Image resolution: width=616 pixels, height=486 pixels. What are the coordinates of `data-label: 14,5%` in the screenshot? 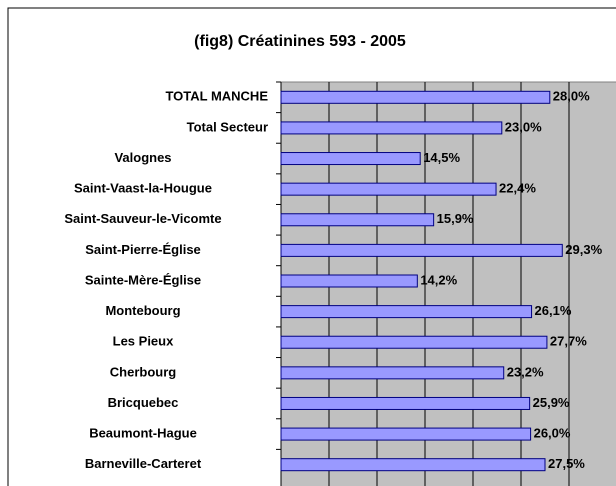 It's located at (441, 157).